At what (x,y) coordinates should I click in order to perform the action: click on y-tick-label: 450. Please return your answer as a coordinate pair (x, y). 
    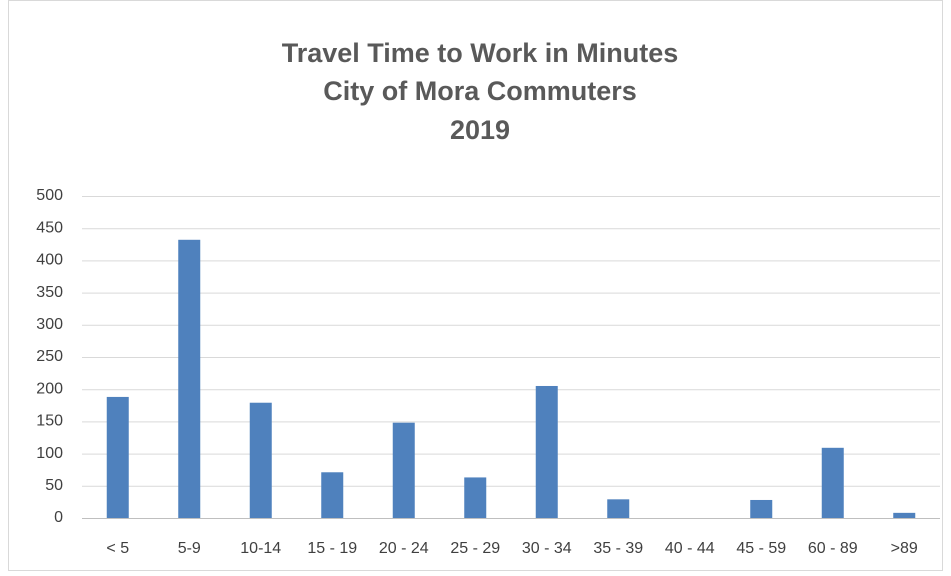
    Looking at the image, I should click on (49, 227).